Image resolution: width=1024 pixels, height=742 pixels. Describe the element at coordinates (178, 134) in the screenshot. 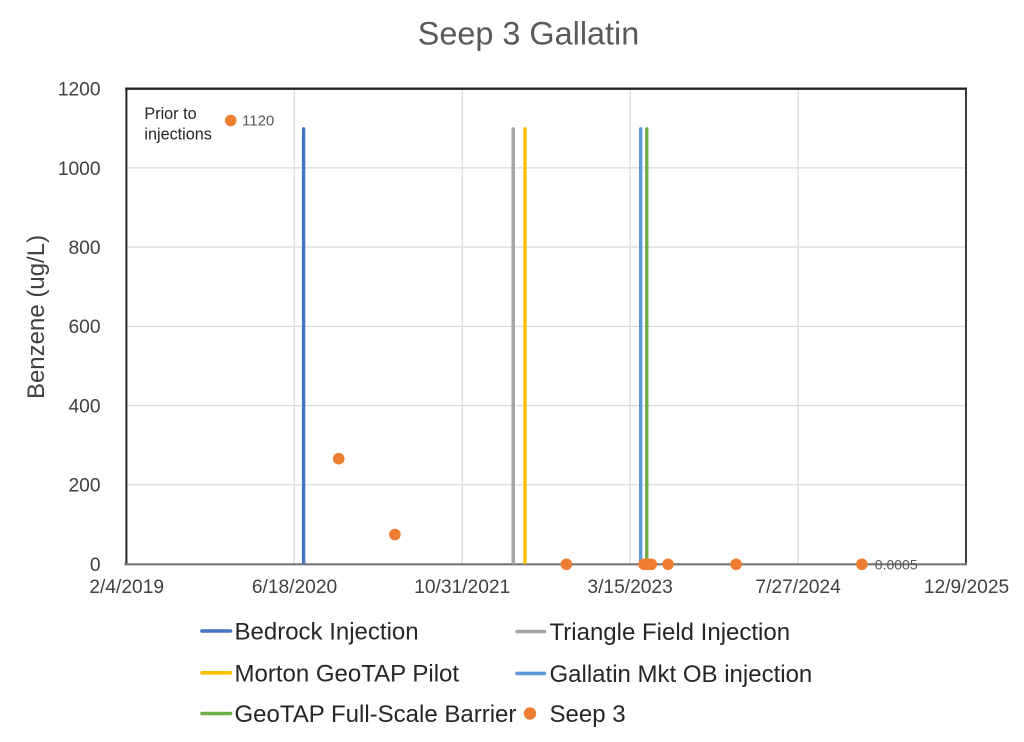

I see `svg-text: injections` at that location.